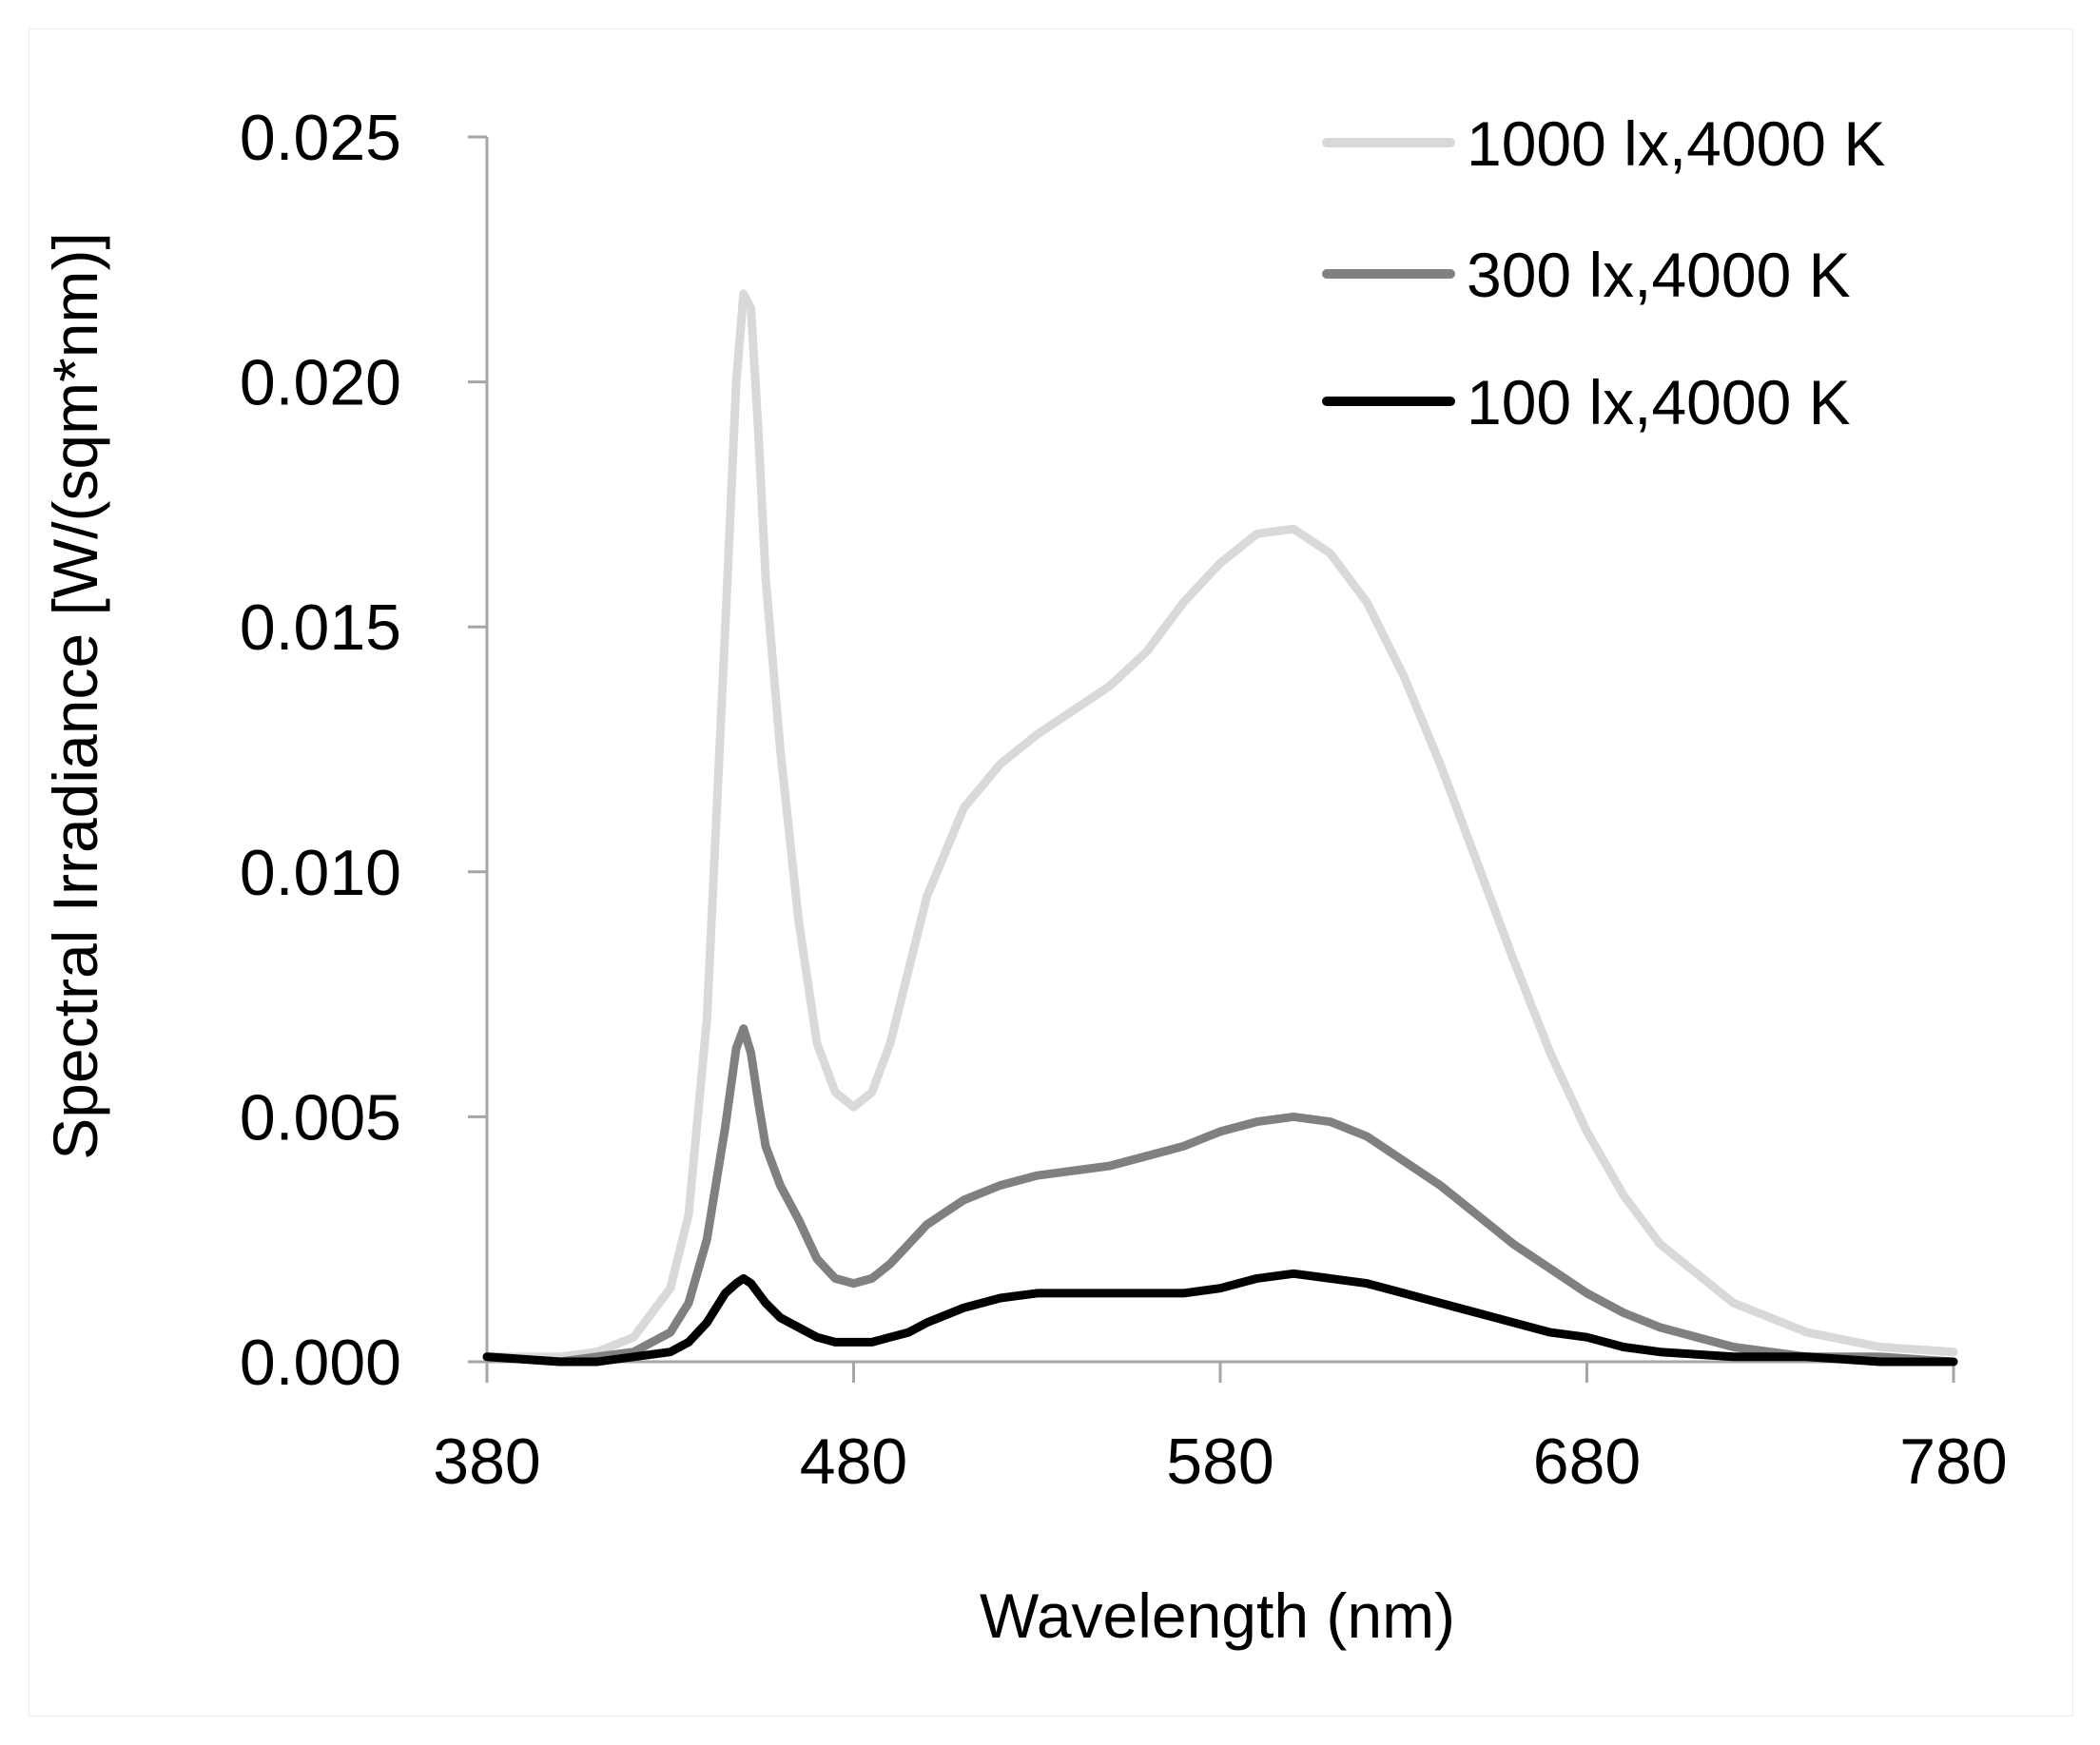  Describe the element at coordinates (1953, 1461) in the screenshot. I see `x-tick-label: 780` at that location.